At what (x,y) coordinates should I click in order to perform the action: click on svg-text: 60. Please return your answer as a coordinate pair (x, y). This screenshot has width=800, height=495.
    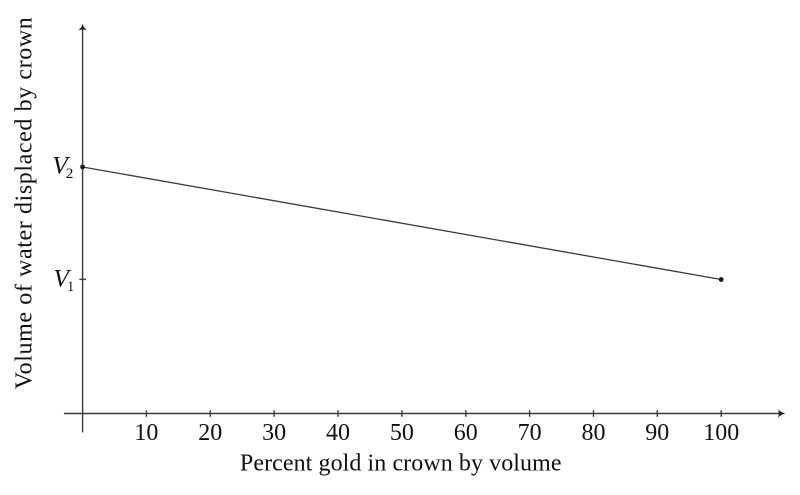
    Looking at the image, I should click on (466, 433).